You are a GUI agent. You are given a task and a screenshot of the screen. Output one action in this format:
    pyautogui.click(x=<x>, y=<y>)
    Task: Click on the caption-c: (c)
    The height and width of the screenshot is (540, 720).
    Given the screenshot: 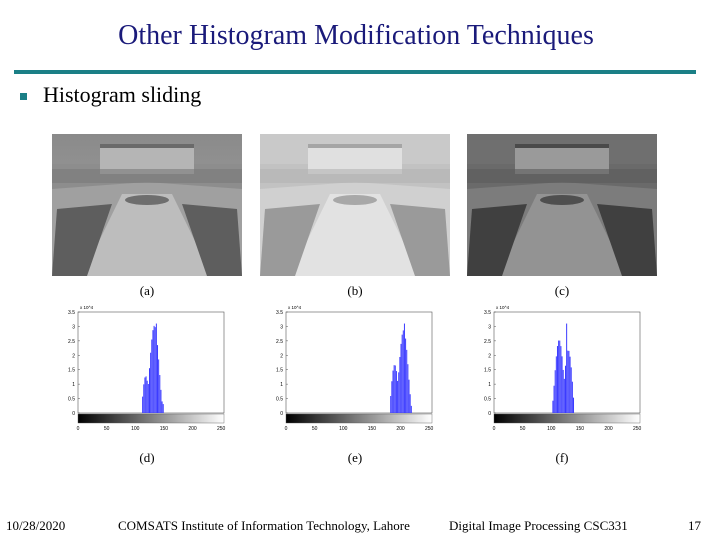 What is the action you would take?
    pyautogui.click(x=562, y=290)
    